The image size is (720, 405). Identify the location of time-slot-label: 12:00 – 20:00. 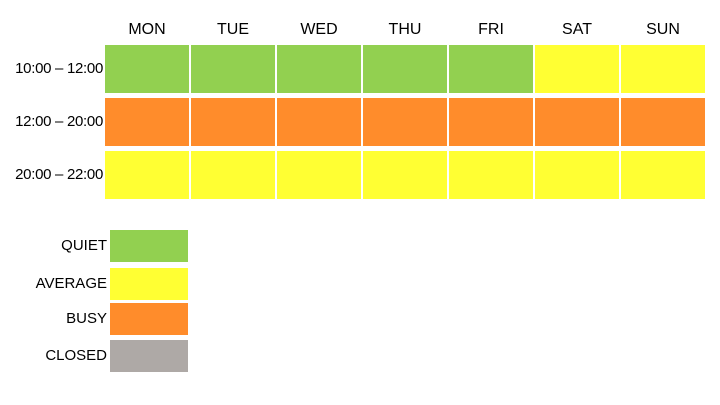
(59, 121).